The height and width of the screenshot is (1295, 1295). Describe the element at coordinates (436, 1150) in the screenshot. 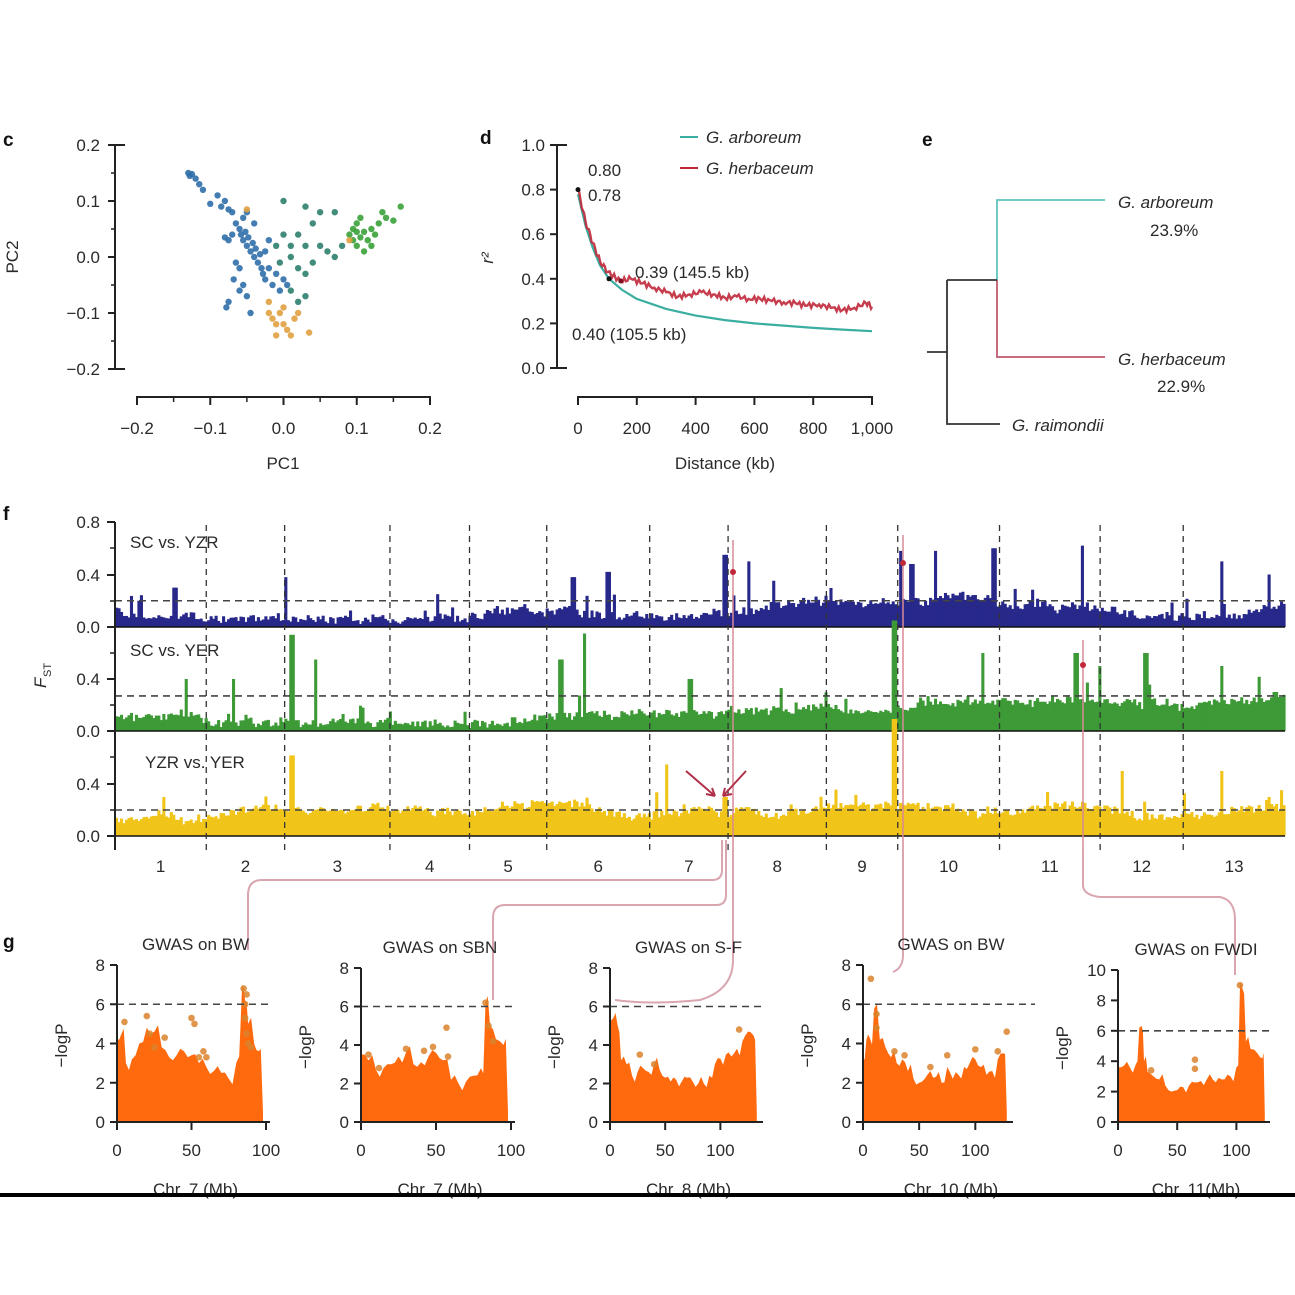

I see `gwas-x-tick-label: 50` at that location.